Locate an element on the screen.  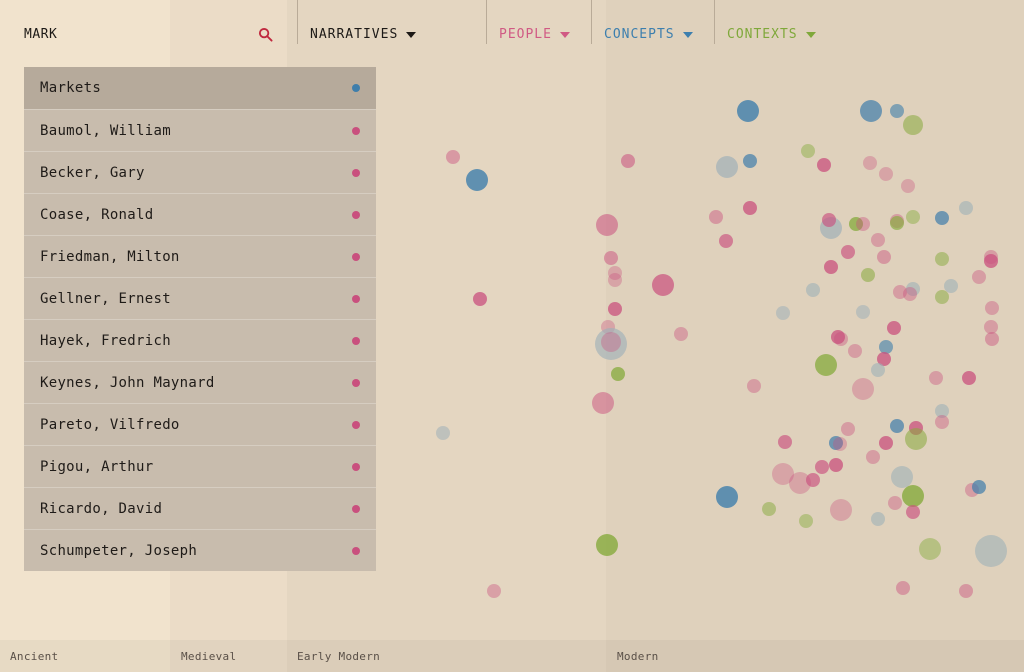
concepts-menu: CONCEPTS is located at coordinates (648, 34).